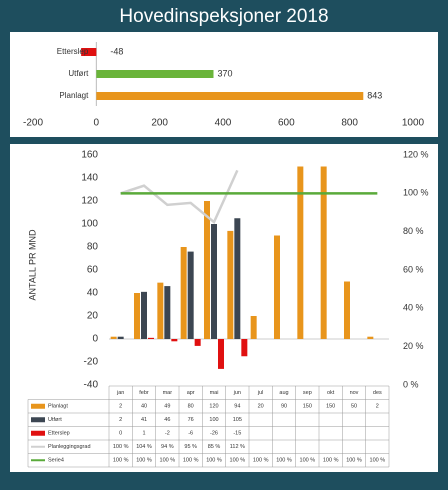 Image resolution: width=448 pixels, height=490 pixels. Describe the element at coordinates (191, 407) in the screenshot. I see `table-cell: 80` at that location.